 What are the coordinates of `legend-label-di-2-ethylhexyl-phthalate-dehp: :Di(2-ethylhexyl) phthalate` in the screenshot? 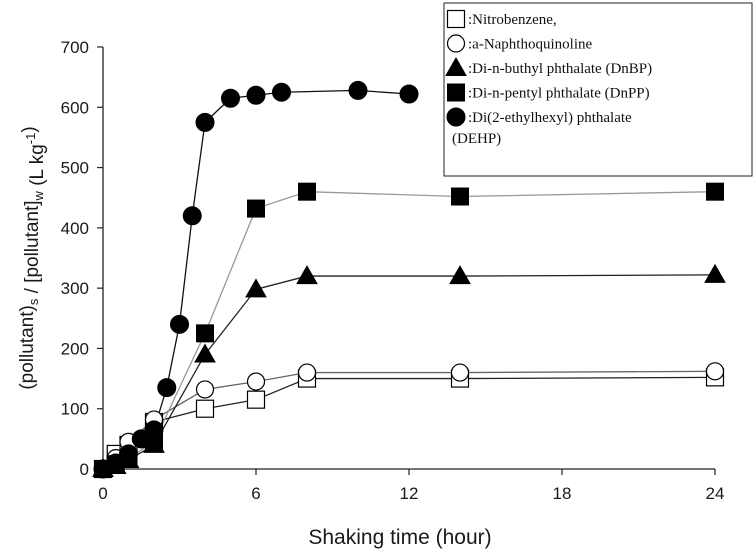 It's located at (550, 118).